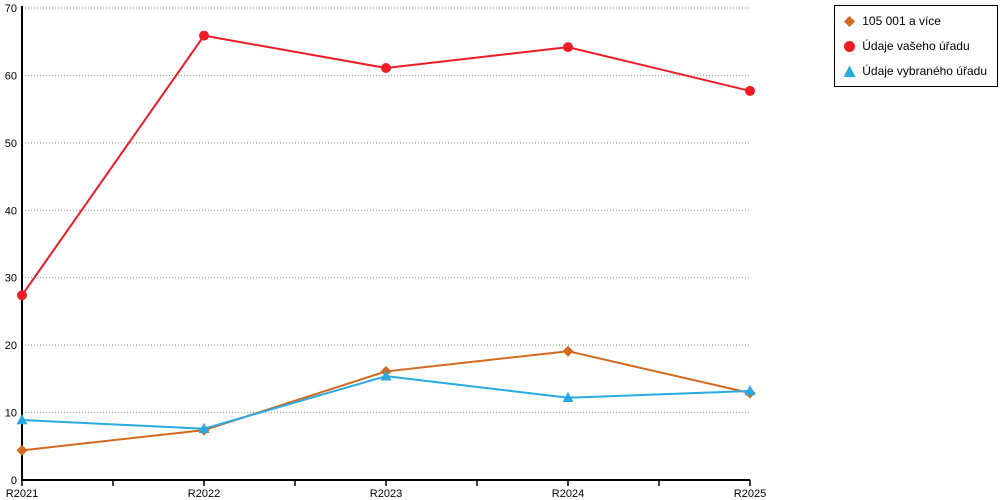 This screenshot has height=500, width=1000. Describe the element at coordinates (568, 494) in the screenshot. I see `x-tick-label: R2024` at that location.